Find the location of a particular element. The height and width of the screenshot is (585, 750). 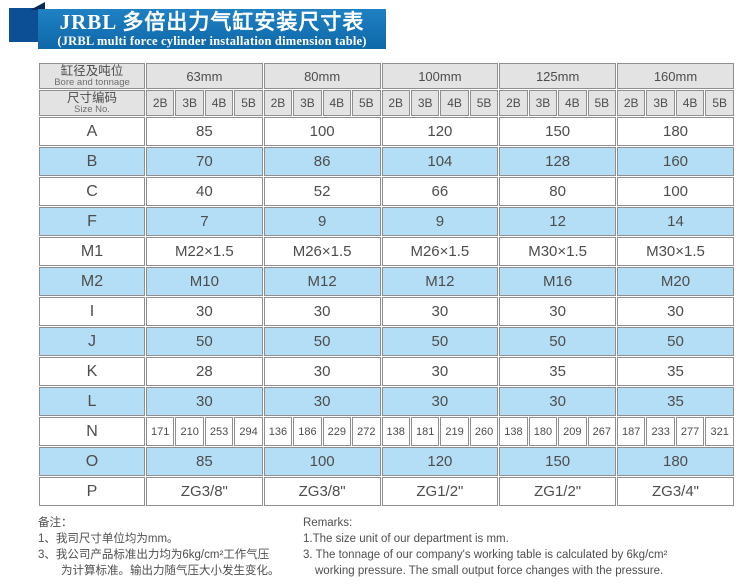

table-row: J 50 50 50 50 50 is located at coordinates (386, 341).